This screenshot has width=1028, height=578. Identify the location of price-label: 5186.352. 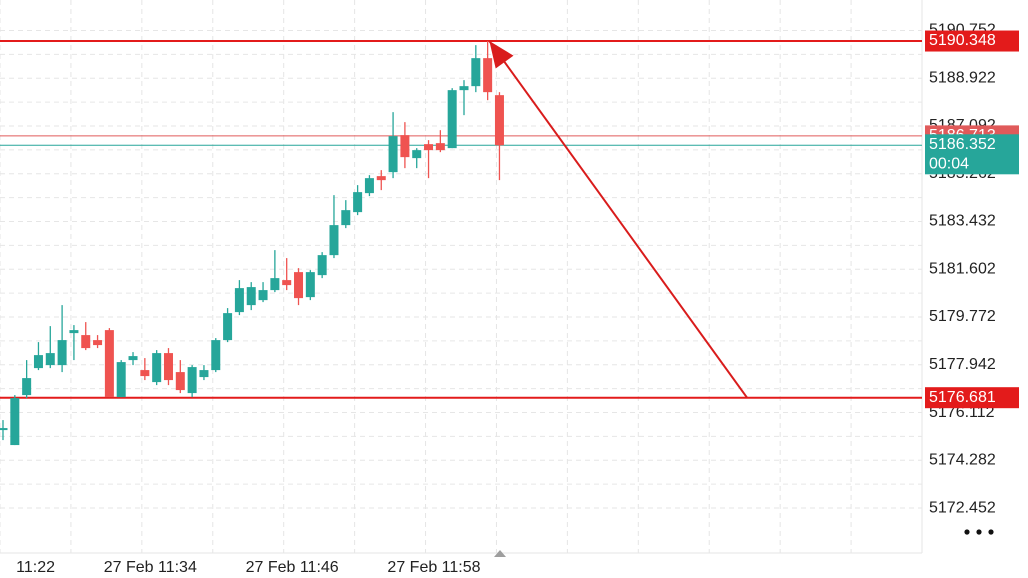
(962, 144).